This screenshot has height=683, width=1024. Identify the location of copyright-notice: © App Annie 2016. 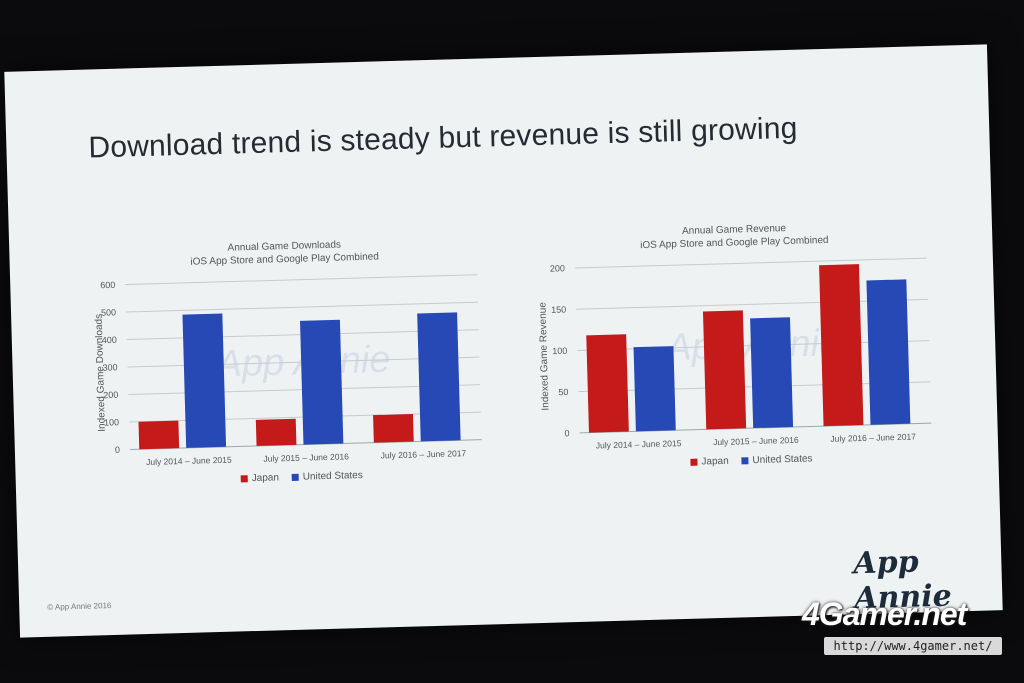
(79, 606).